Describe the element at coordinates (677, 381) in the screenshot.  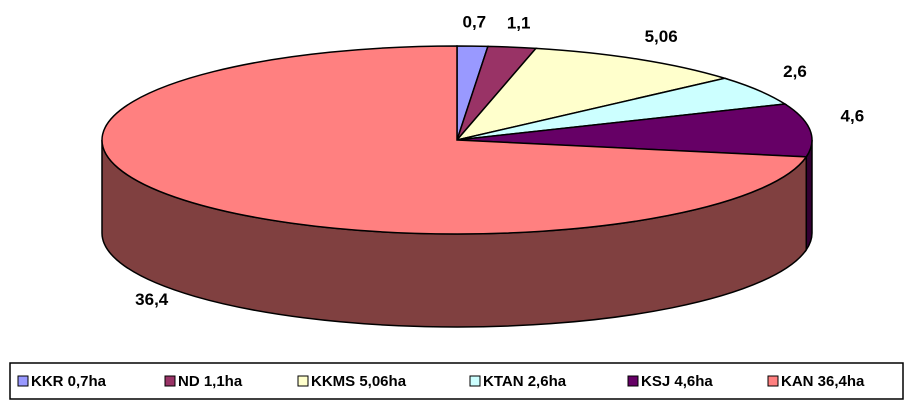
I see `legend-label: KSJ 4,6ha` at that location.